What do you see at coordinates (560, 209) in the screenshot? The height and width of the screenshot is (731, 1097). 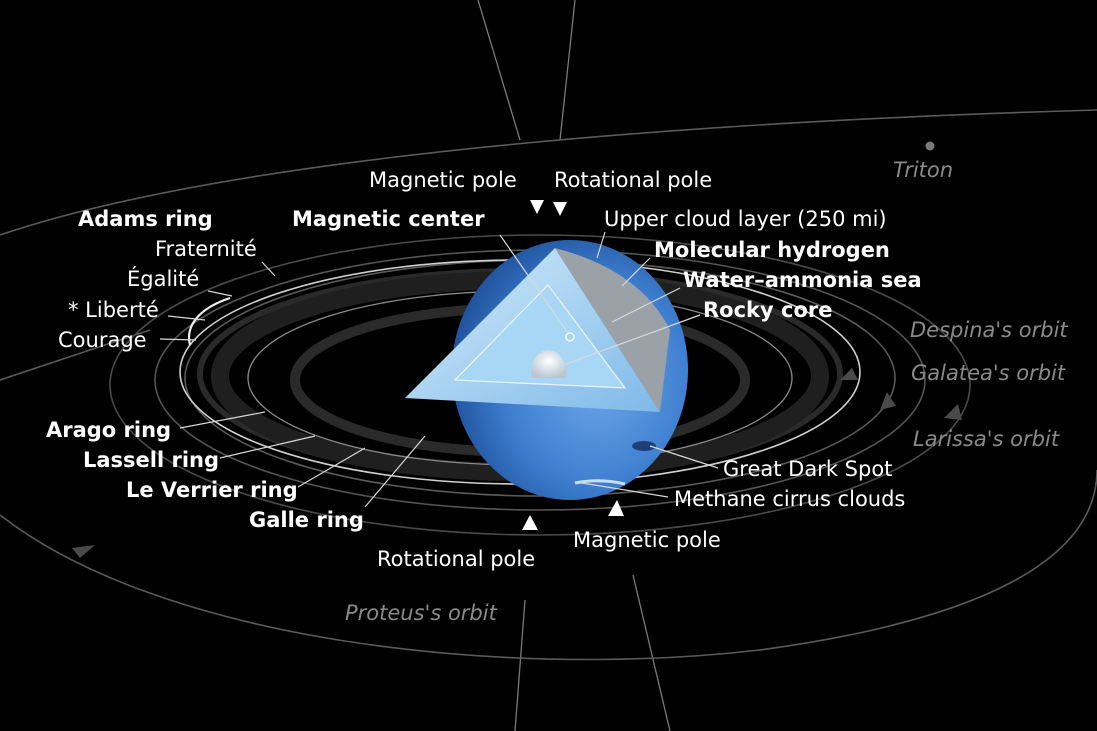 I see `rotational-pole-top-marker` at bounding box center [560, 209].